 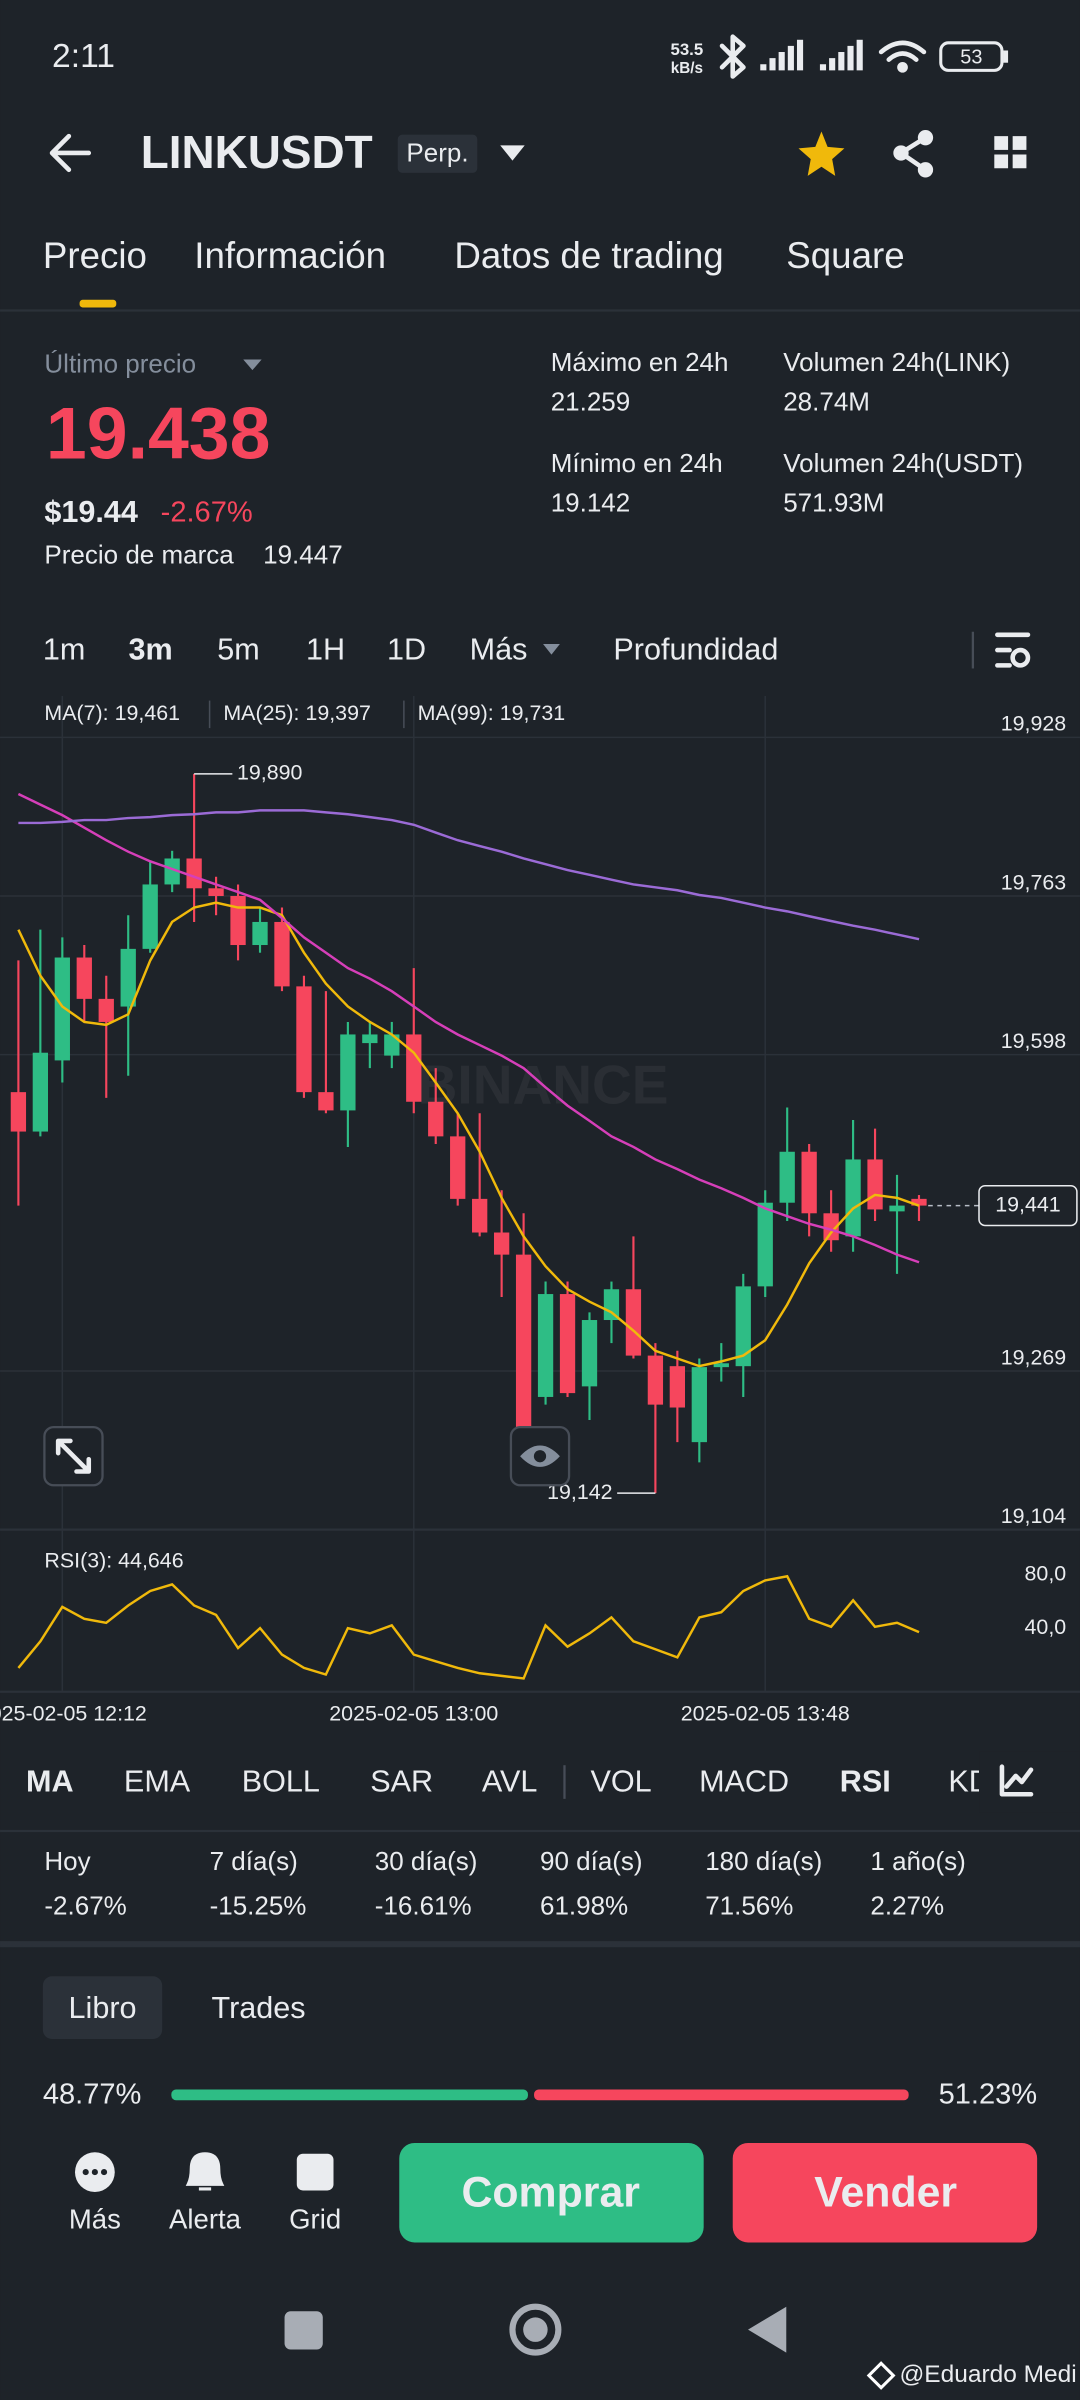 What do you see at coordinates (744, 1782) in the screenshot?
I see `indicator: MACD` at bounding box center [744, 1782].